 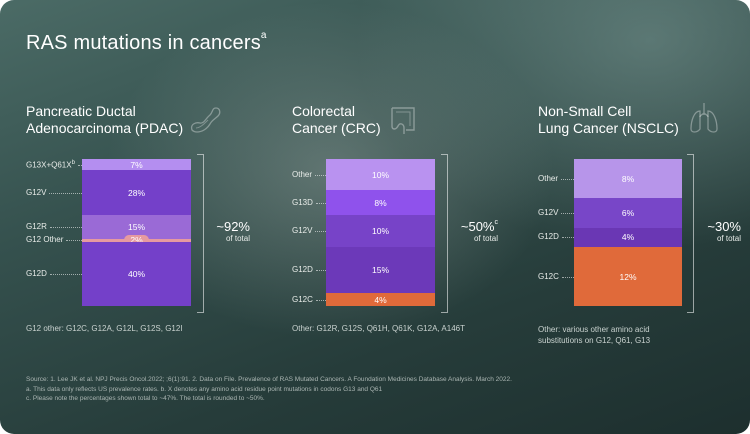 I want to click on total-text: ~30%, so click(x=724, y=226).